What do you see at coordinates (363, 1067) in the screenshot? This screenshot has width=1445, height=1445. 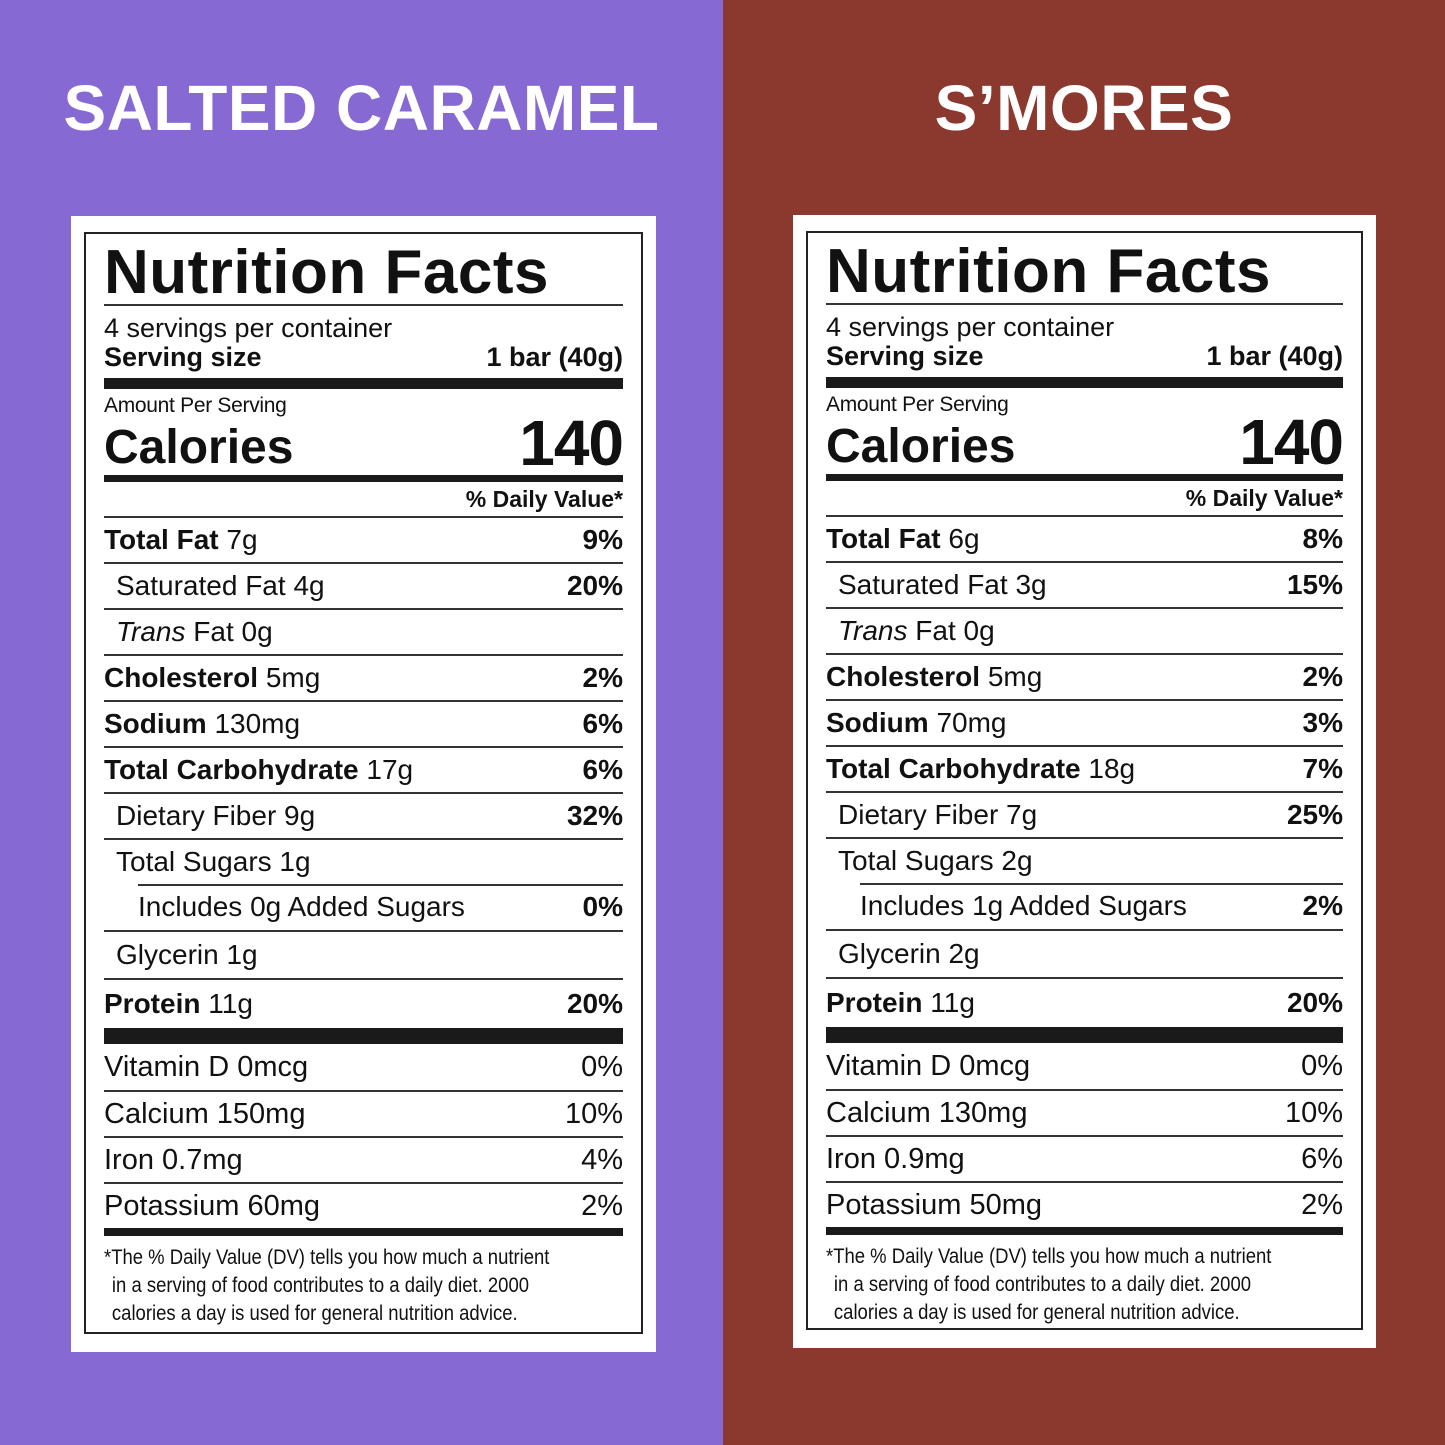 I see `vitamin-row: Vitamin D 0mcg 0%` at bounding box center [363, 1067].